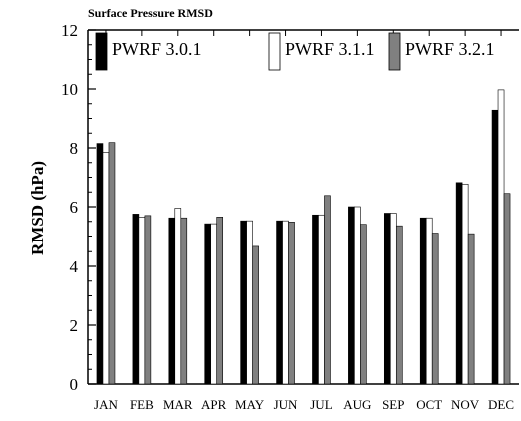 The width and height of the screenshot is (521, 421). Describe the element at coordinates (69, 30) in the screenshot. I see `y-tick-label: 12` at that location.